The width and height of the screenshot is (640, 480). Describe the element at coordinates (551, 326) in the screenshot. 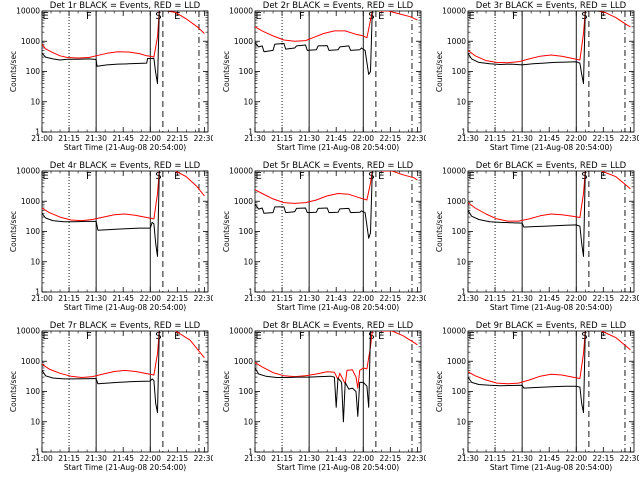

I see `chart-title: Det 9r BLACK = Events, RED = LLD` at that location.